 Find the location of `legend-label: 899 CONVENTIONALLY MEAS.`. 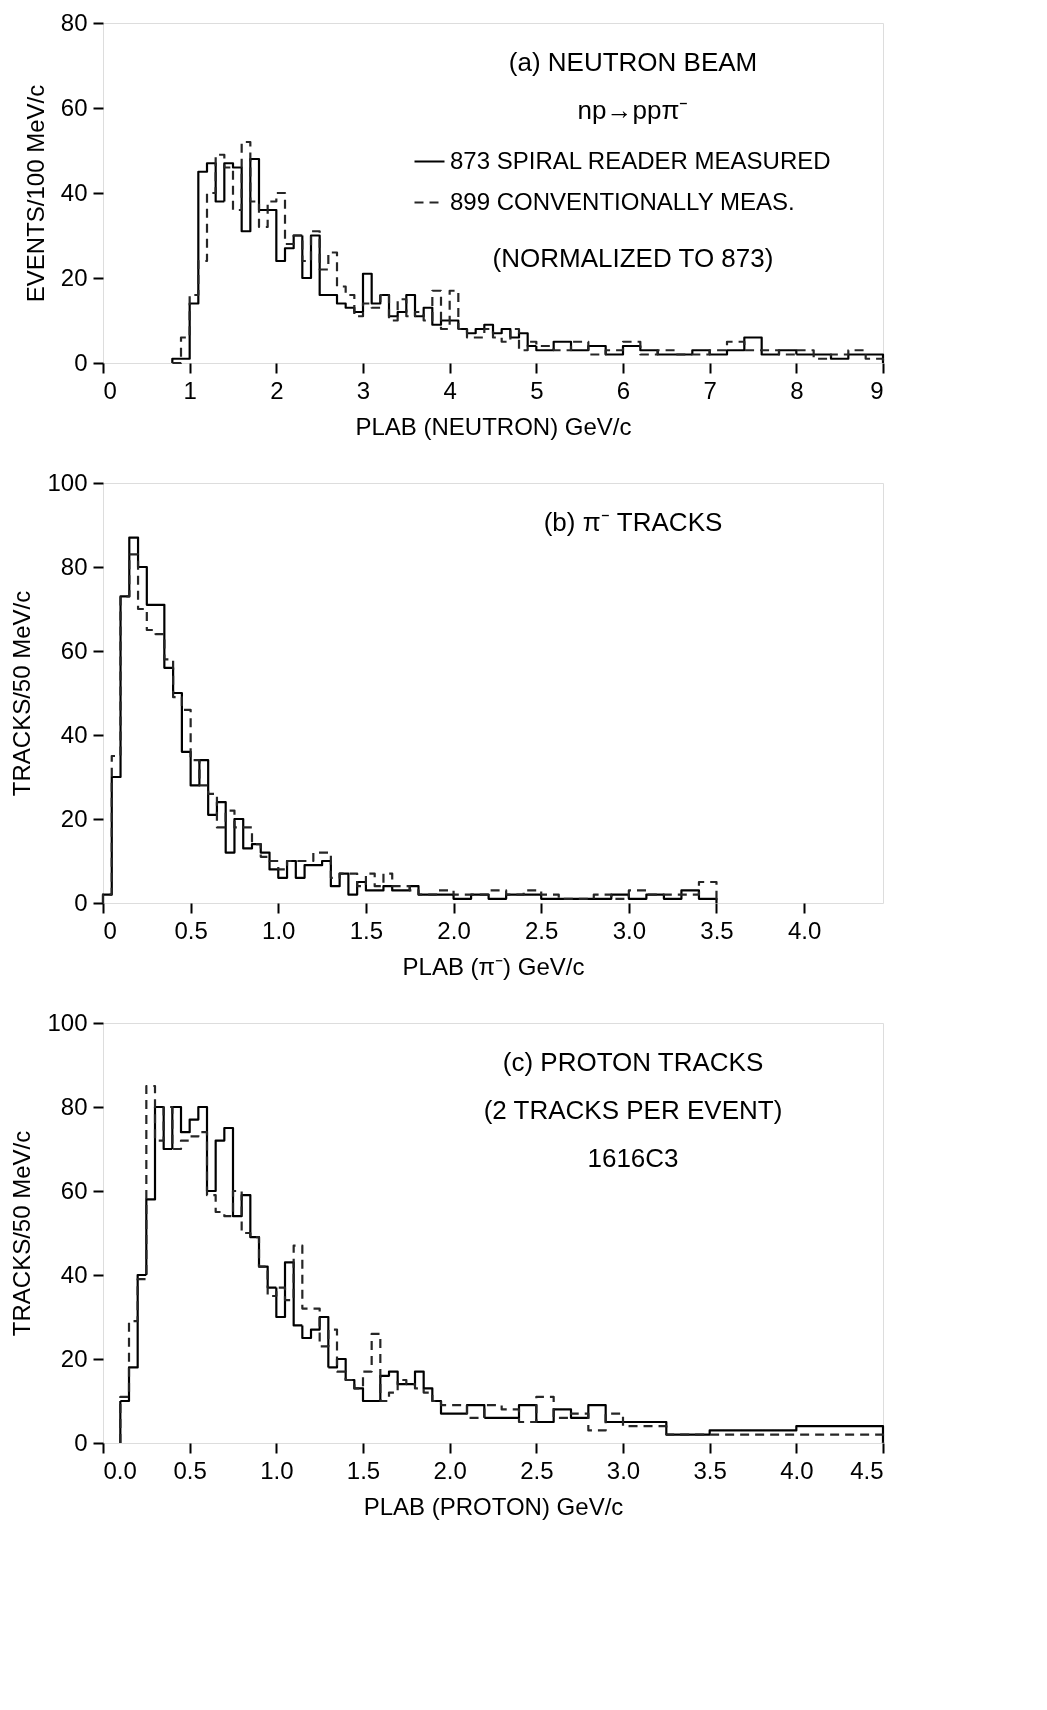

legend-label: 899 CONVENTIONALLY MEAS. is located at coordinates (622, 201).